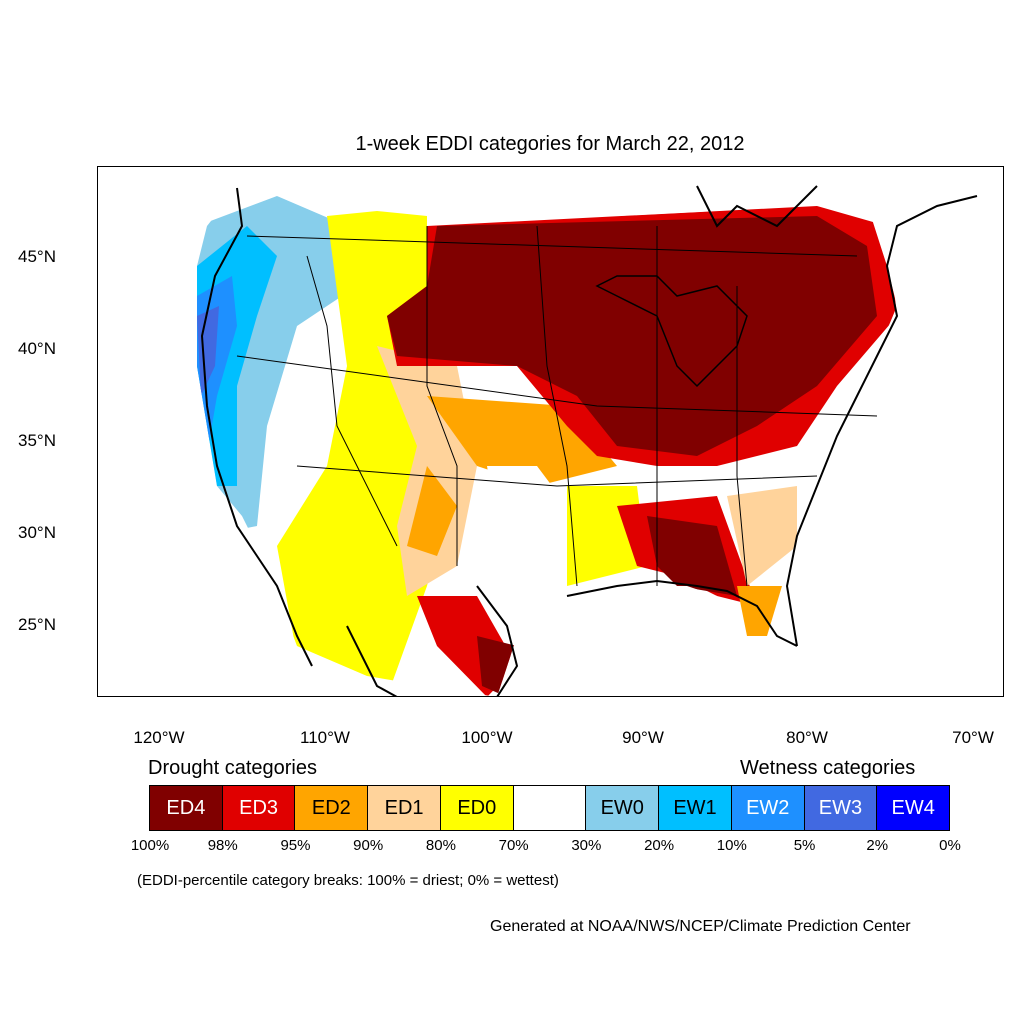 The width and height of the screenshot is (1024, 1024). Describe the element at coordinates (586, 845) in the screenshot. I see `percentile-break-label: 30%` at that location.